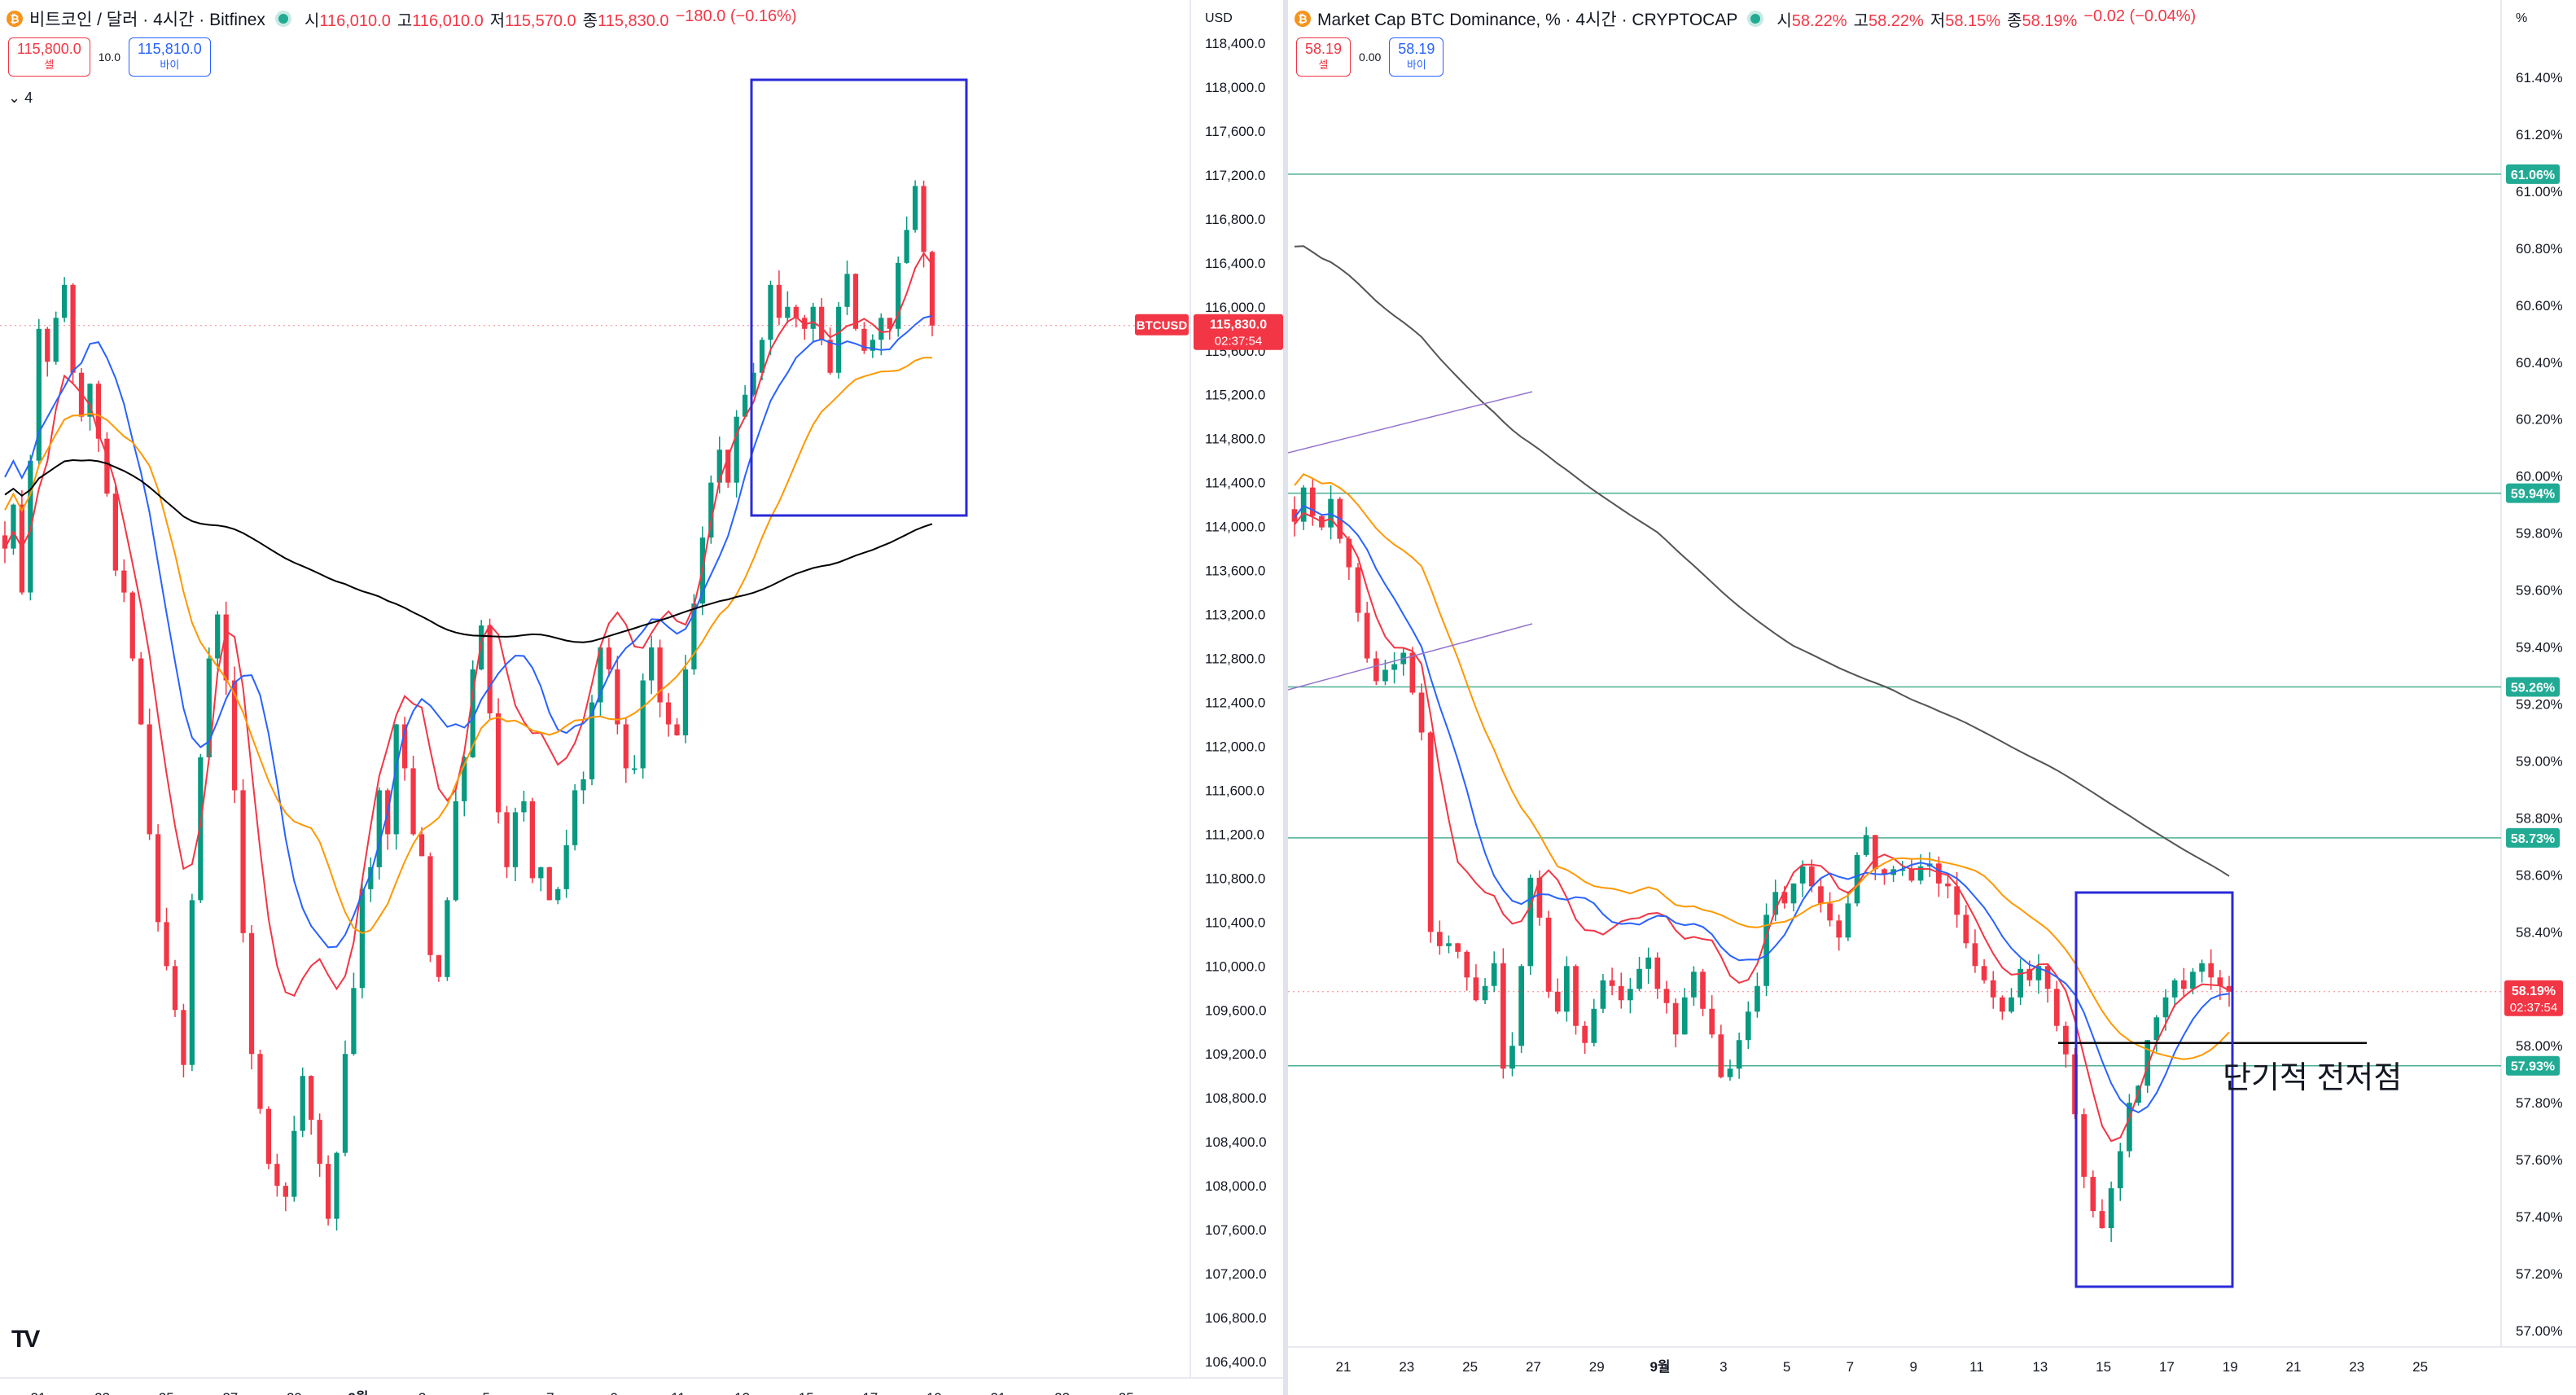 The width and height of the screenshot is (2576, 1395). I want to click on indicator-toggle: ⌄ 4, so click(20, 98).